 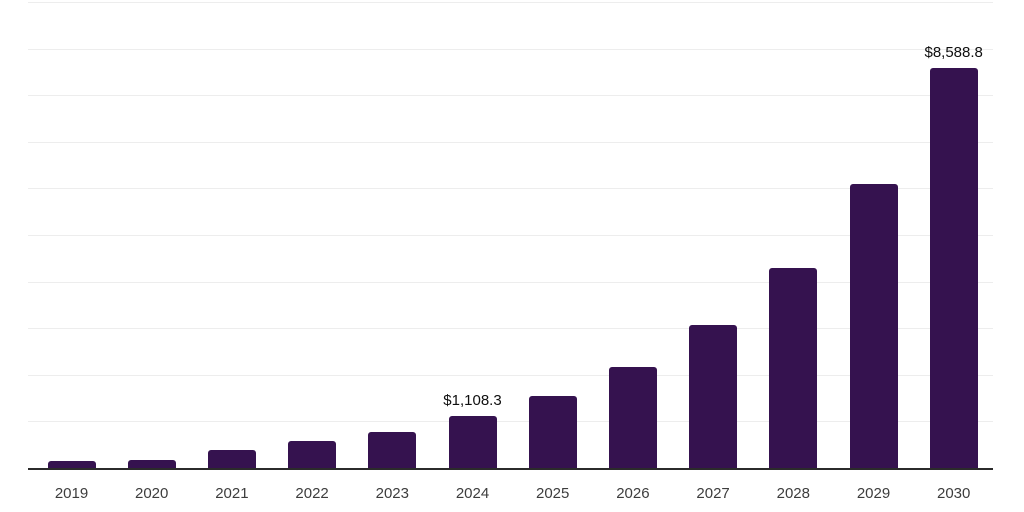 What do you see at coordinates (151, 463) in the screenshot?
I see `bar-2020` at bounding box center [151, 463].